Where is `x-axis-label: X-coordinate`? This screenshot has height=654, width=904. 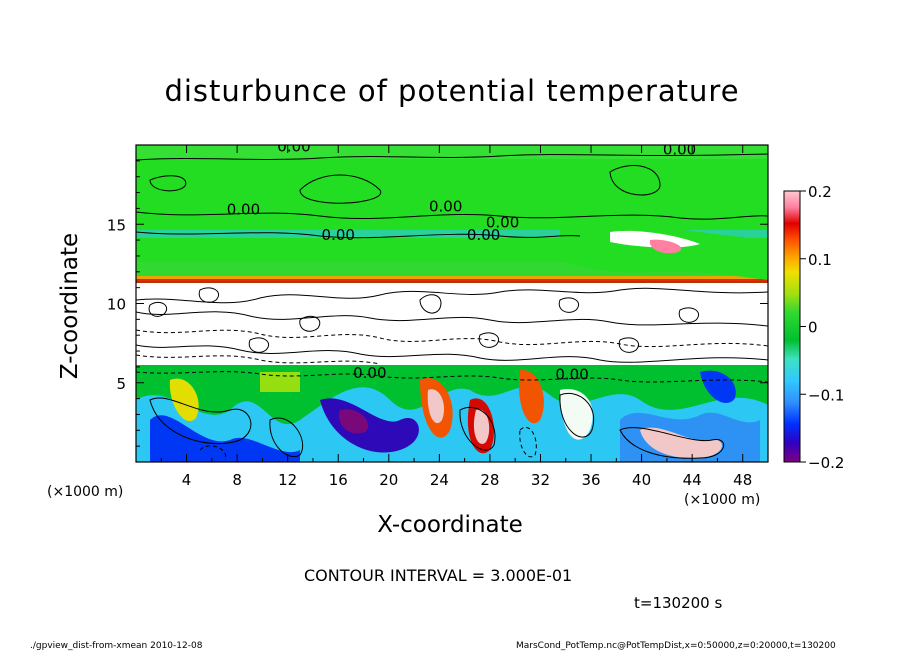 x-axis-label: X-coordinate is located at coordinates (450, 525).